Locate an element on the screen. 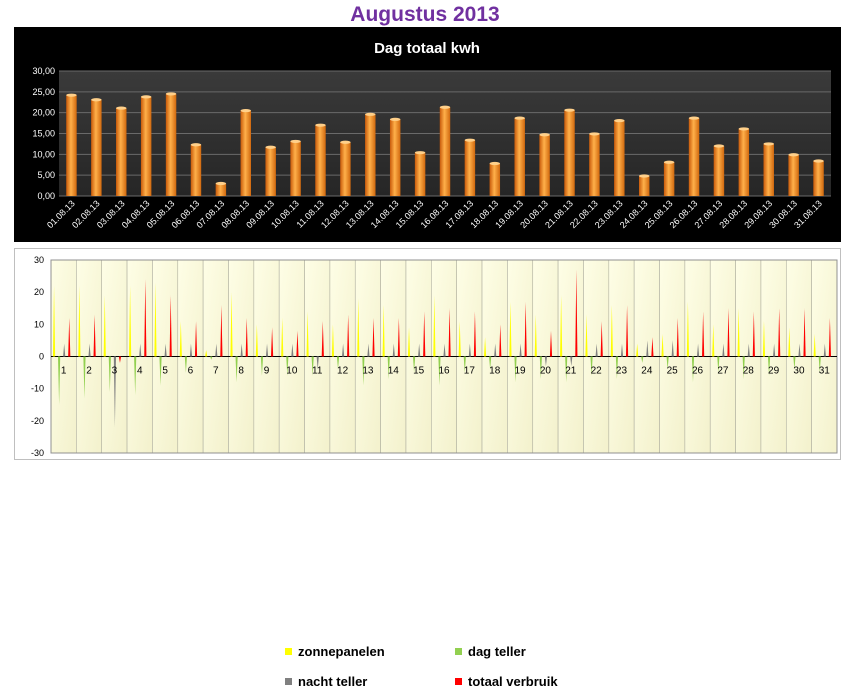  x-tick-label: 6 is located at coordinates (191, 371).